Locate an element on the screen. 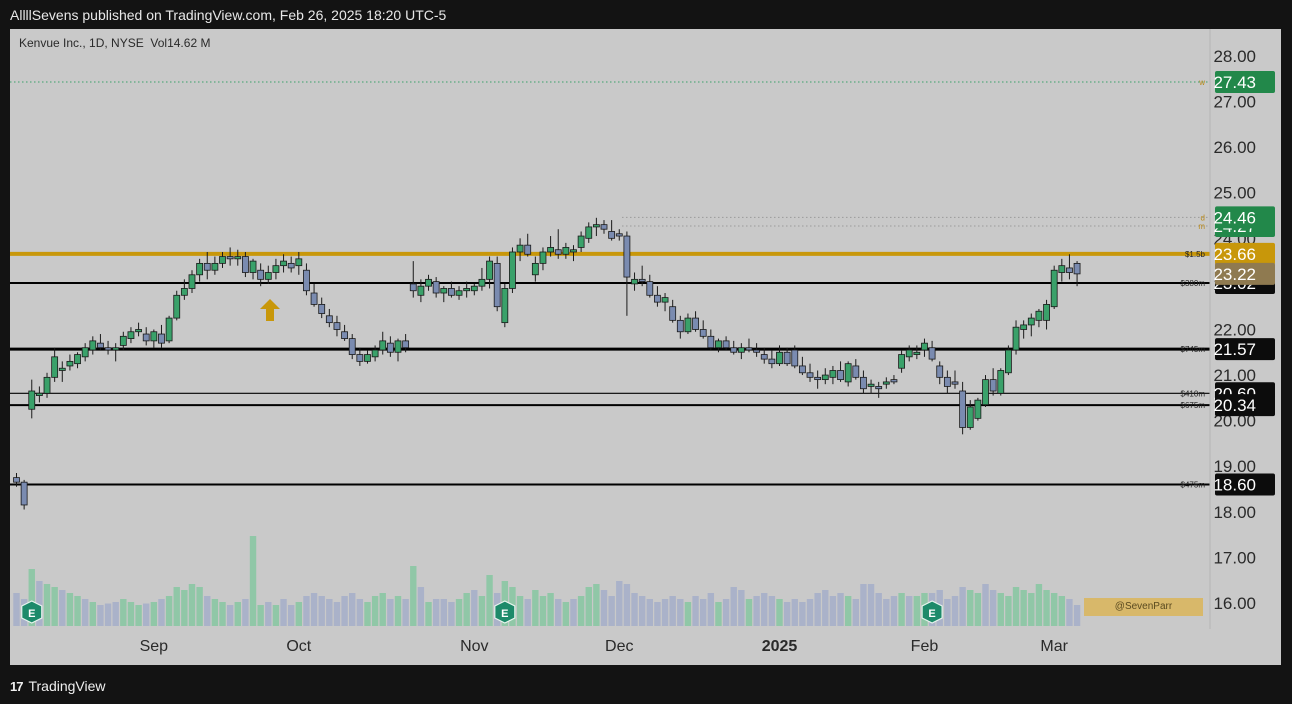 The height and width of the screenshot is (704, 1292). y-axis-tick-label: 22.00 is located at coordinates (1234, 329).